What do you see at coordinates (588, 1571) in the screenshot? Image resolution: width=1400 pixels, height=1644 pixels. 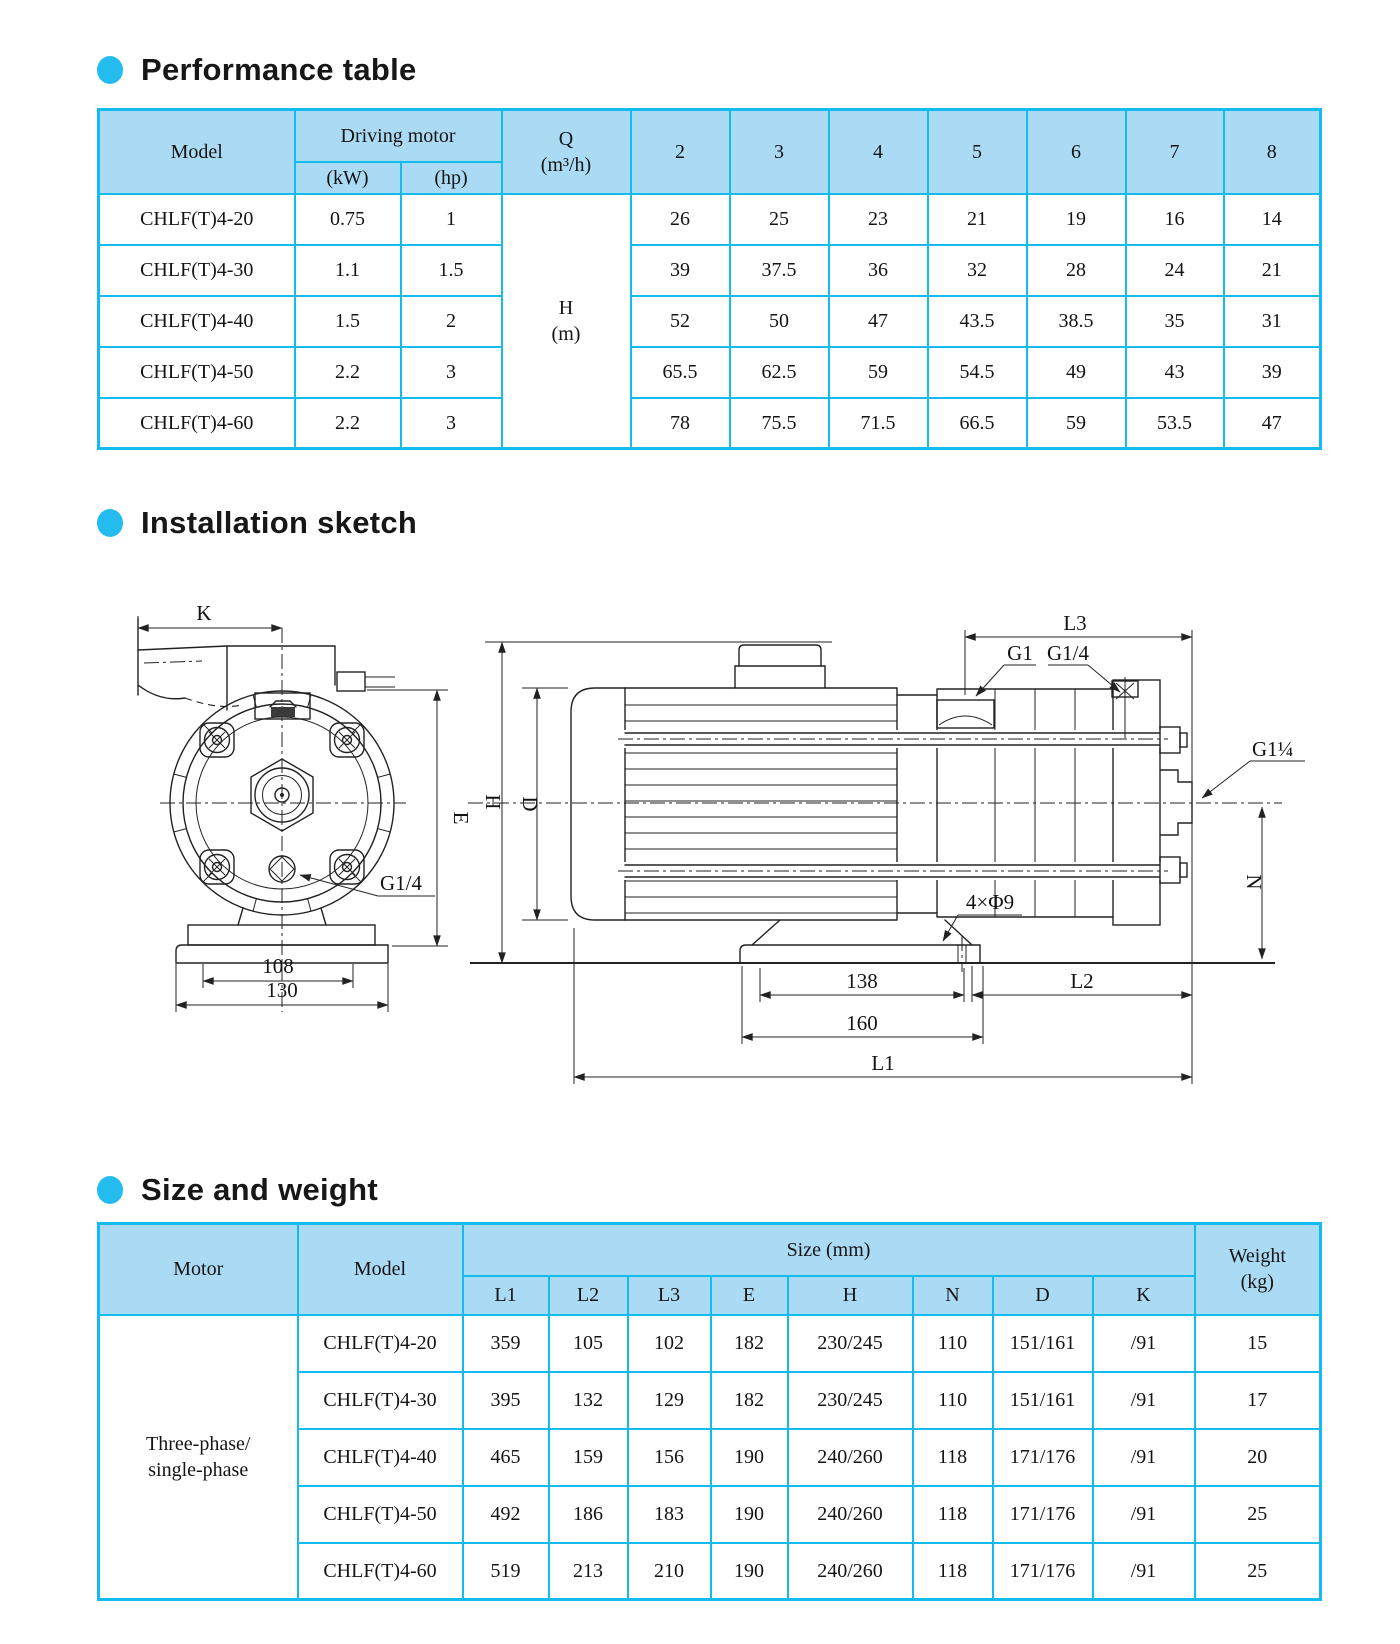 I see `size-value-cell: 213` at bounding box center [588, 1571].